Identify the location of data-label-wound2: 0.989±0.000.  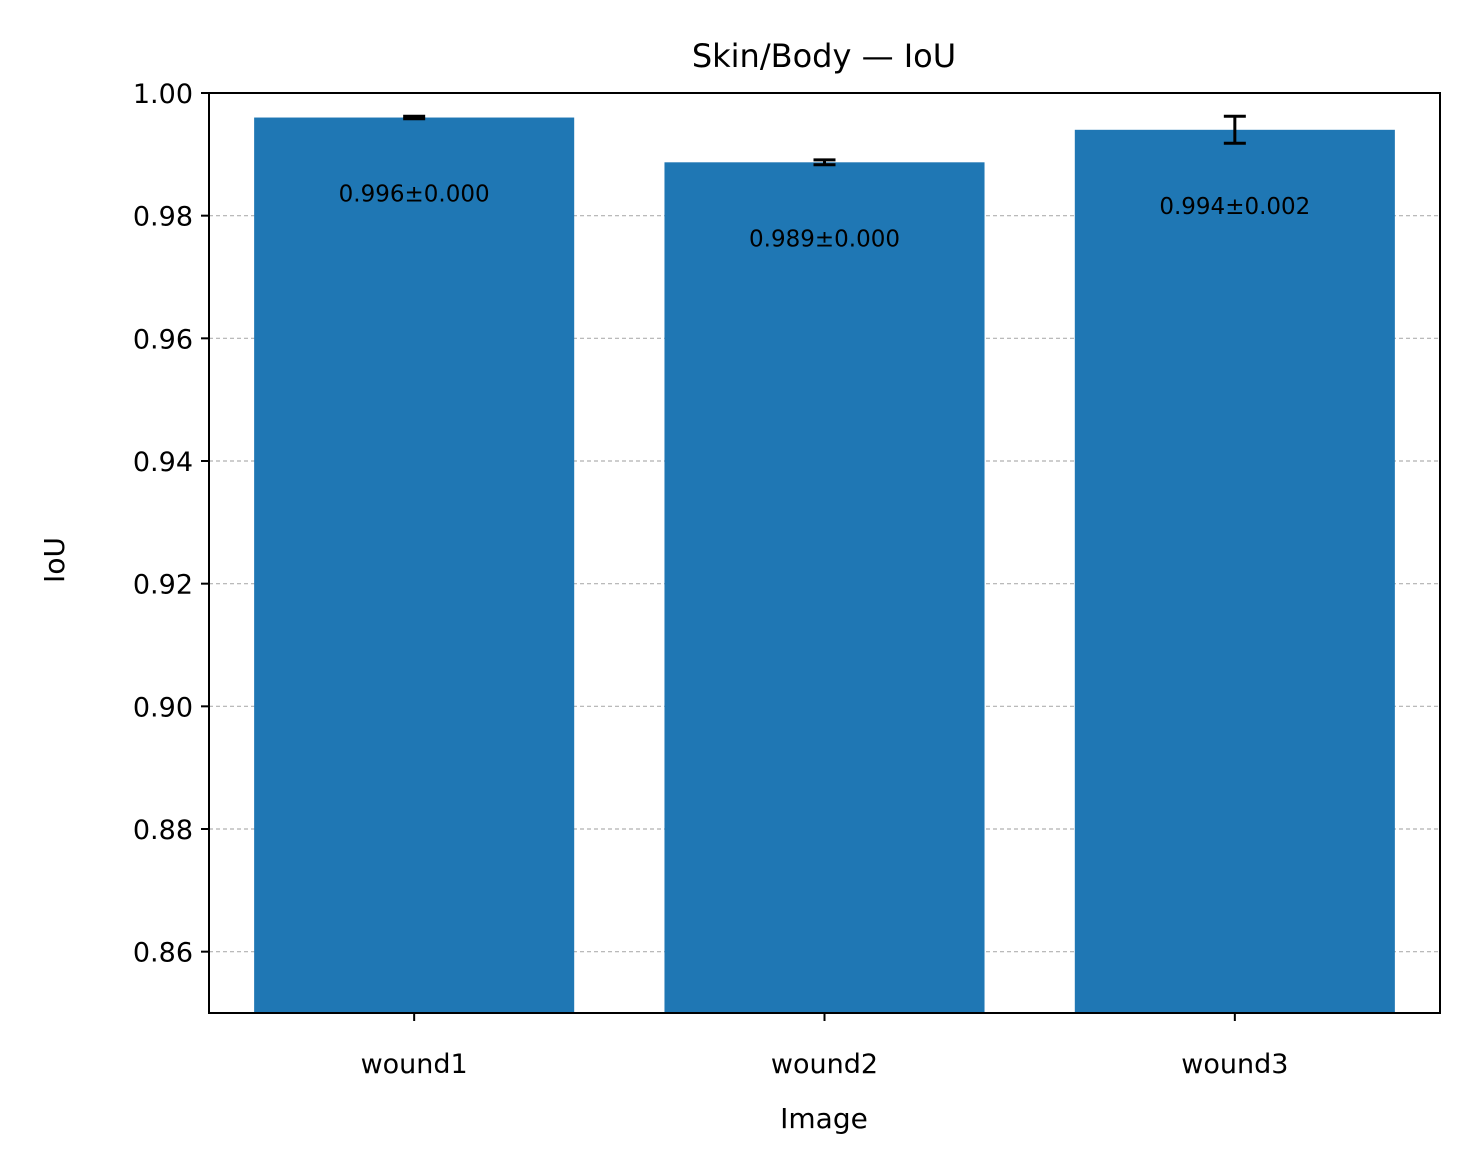
(824, 239).